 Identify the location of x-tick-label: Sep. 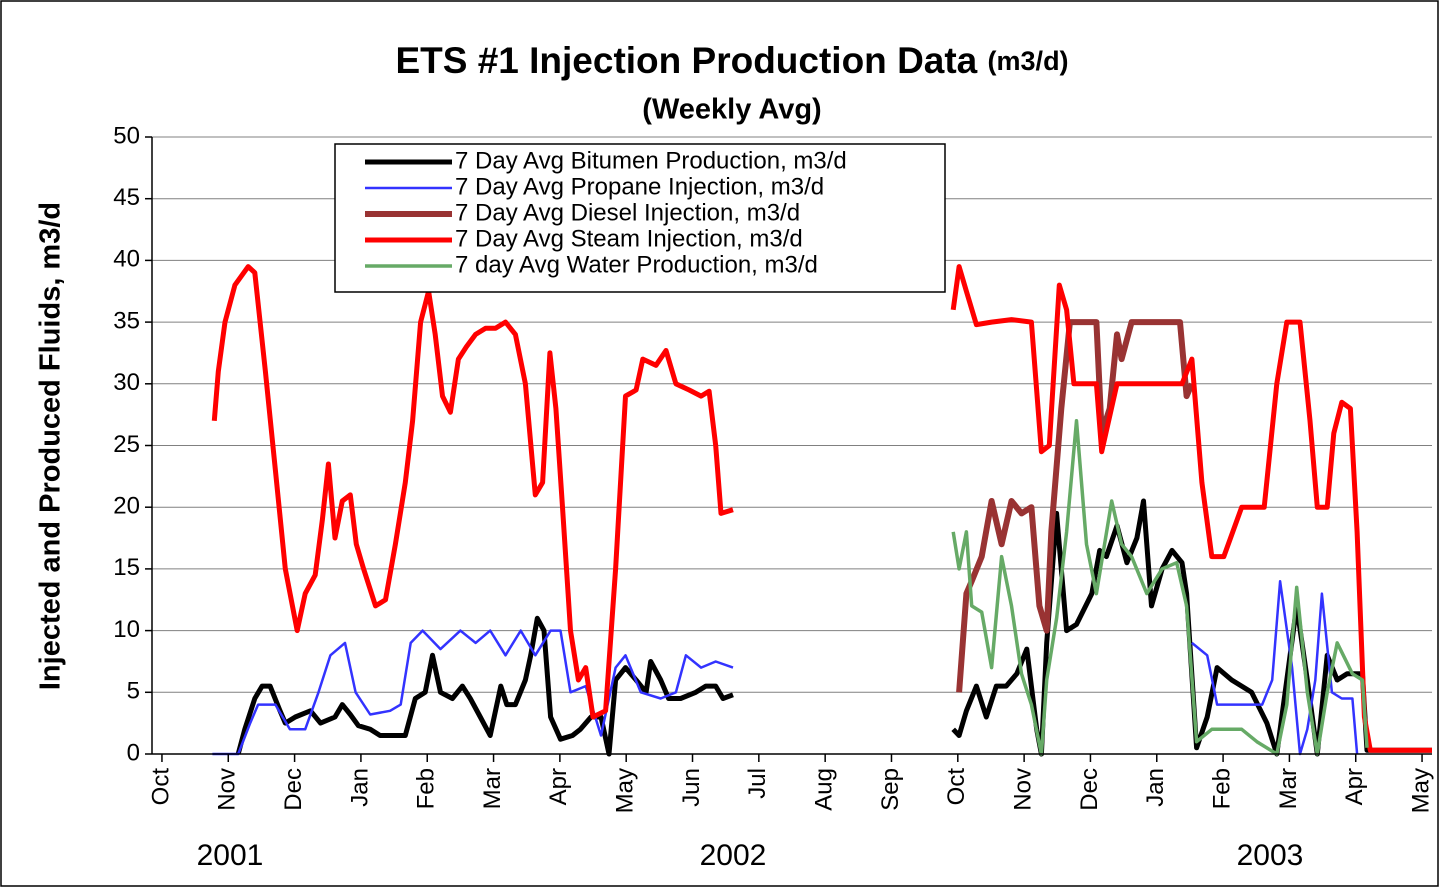
(890, 789).